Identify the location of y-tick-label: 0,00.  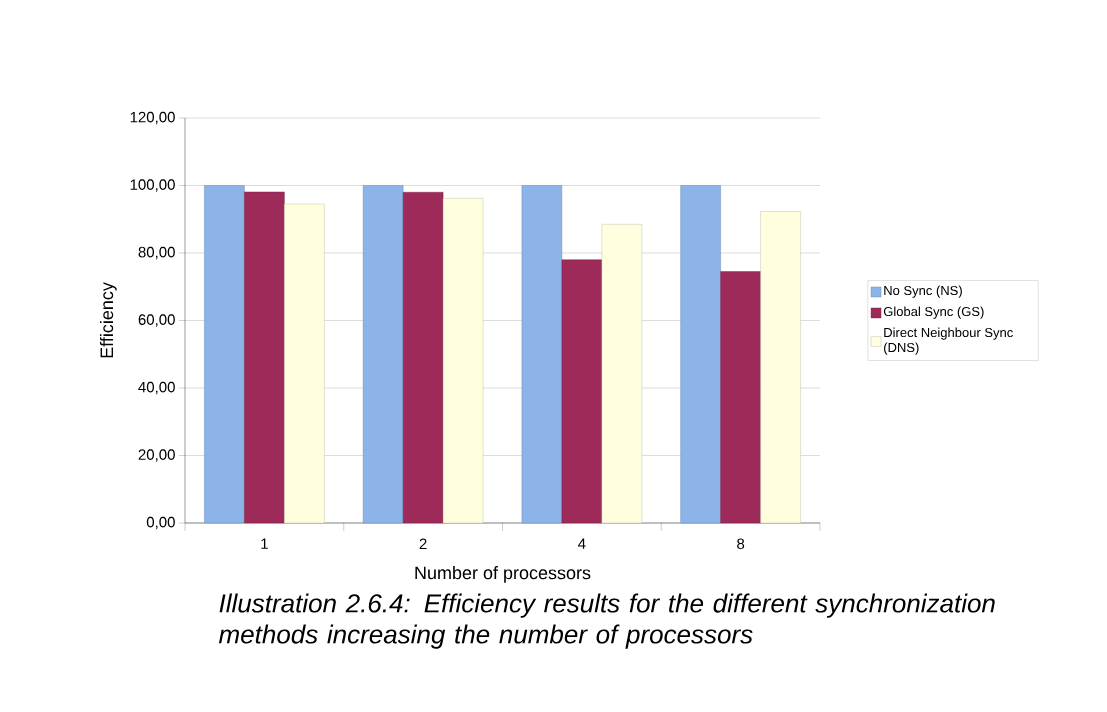
(160, 523).